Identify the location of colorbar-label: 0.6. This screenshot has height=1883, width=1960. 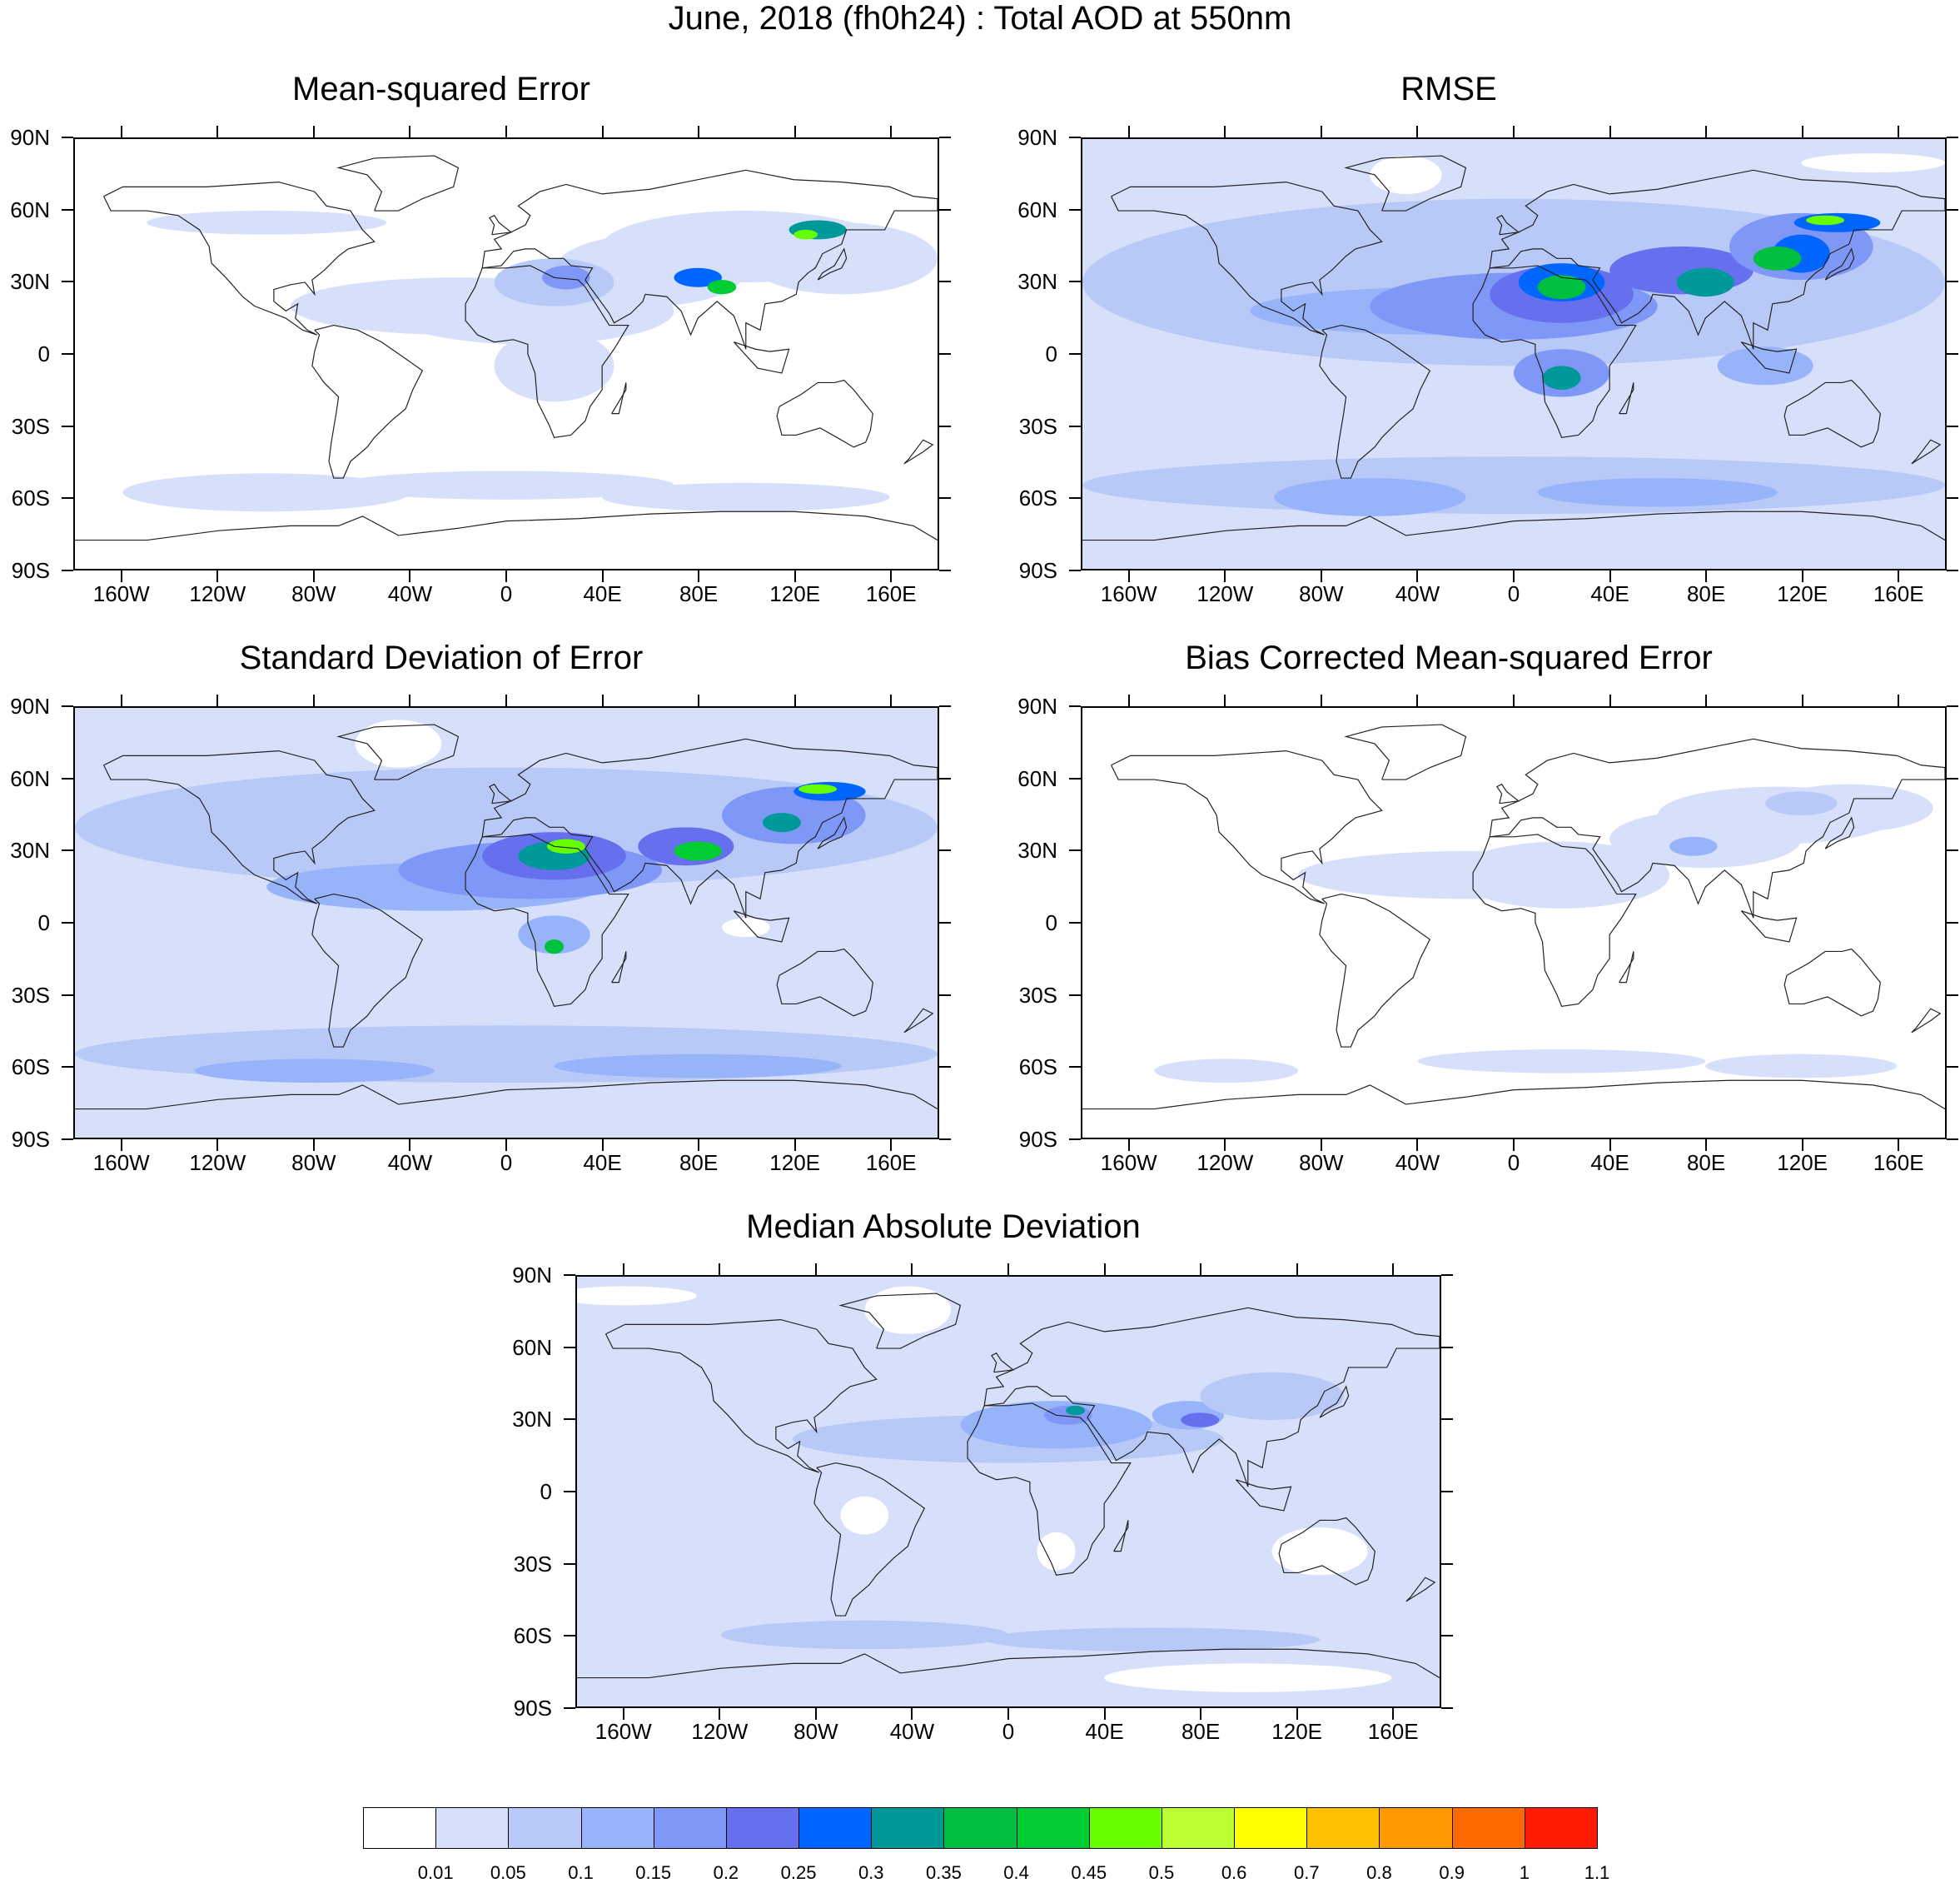
(1234, 1872).